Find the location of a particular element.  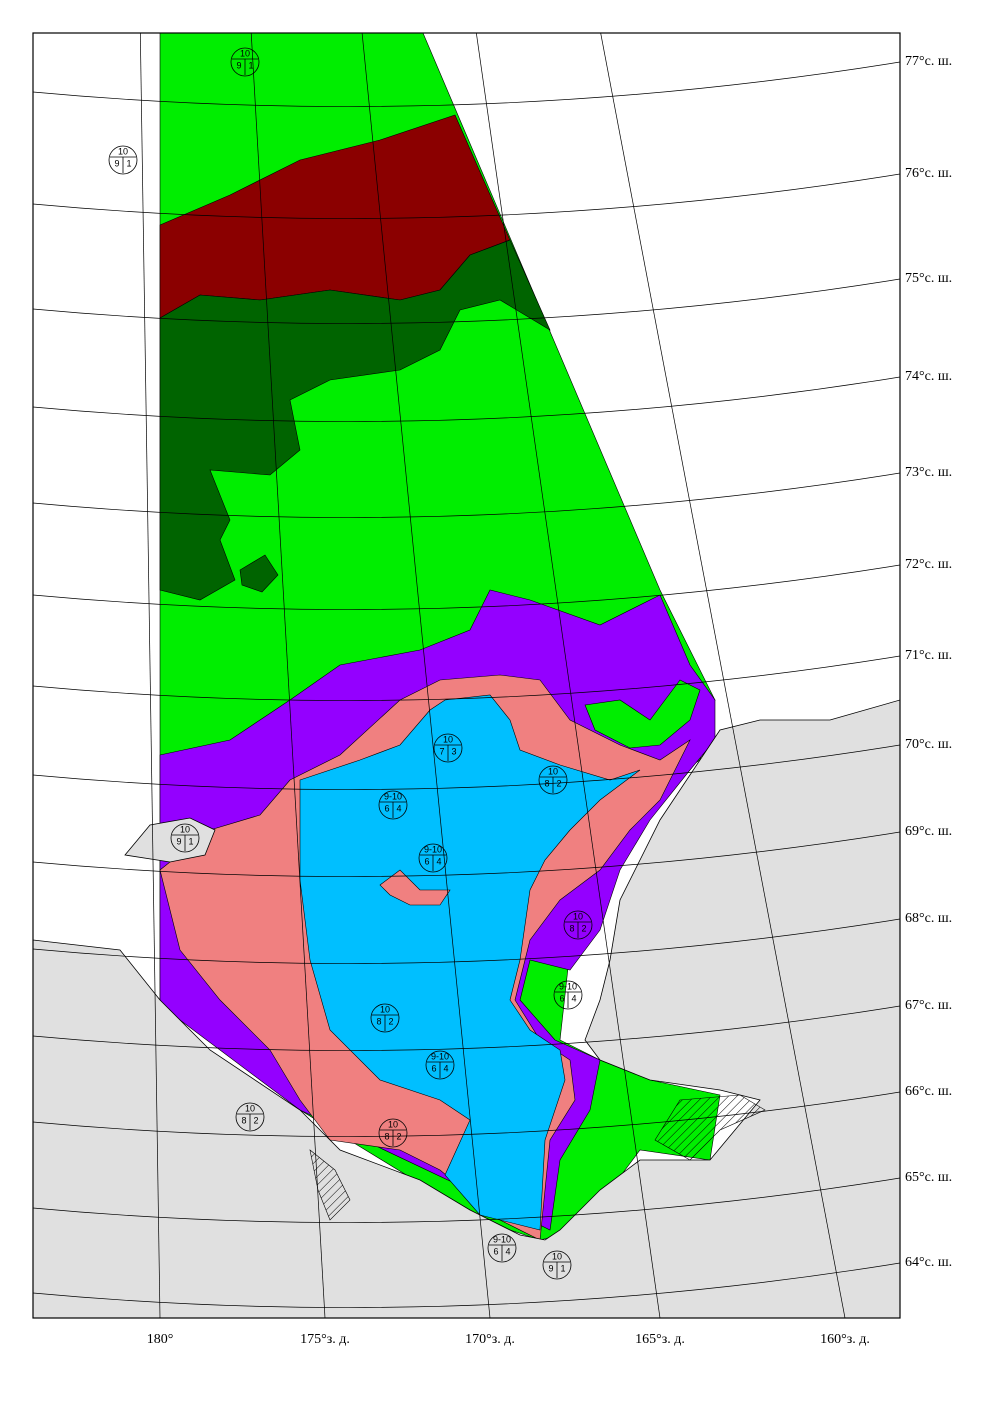

longitude-label: 180° is located at coordinates (160, 1339).